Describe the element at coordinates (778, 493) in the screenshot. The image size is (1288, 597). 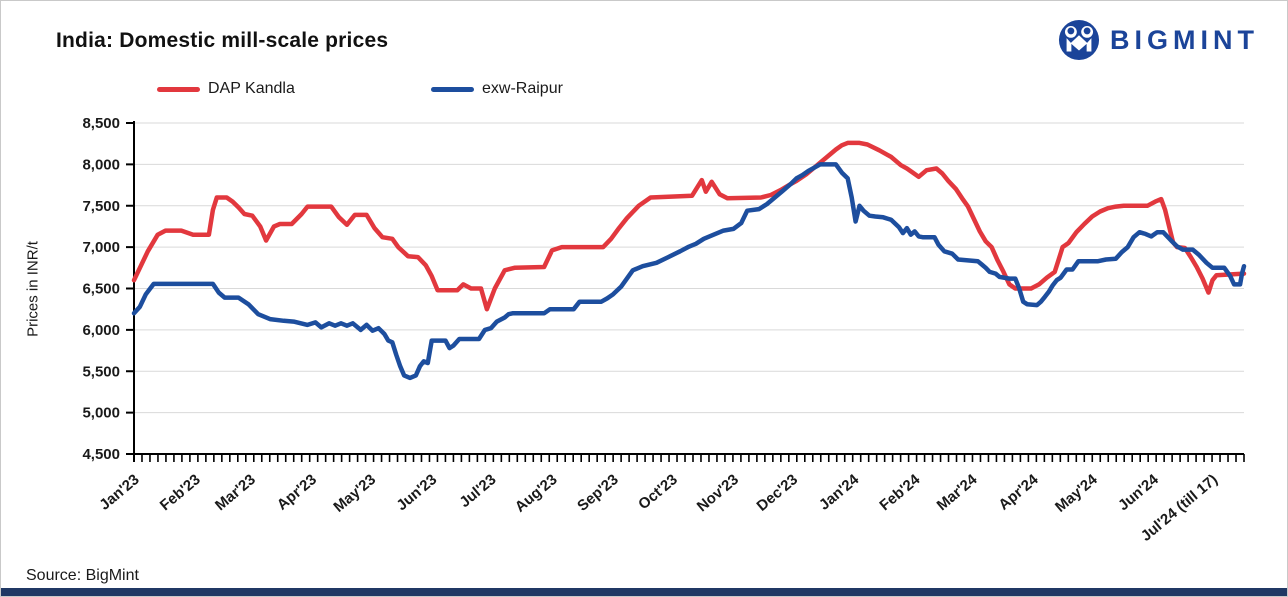
I see `x-axis-tick-label: Dec'23` at that location.